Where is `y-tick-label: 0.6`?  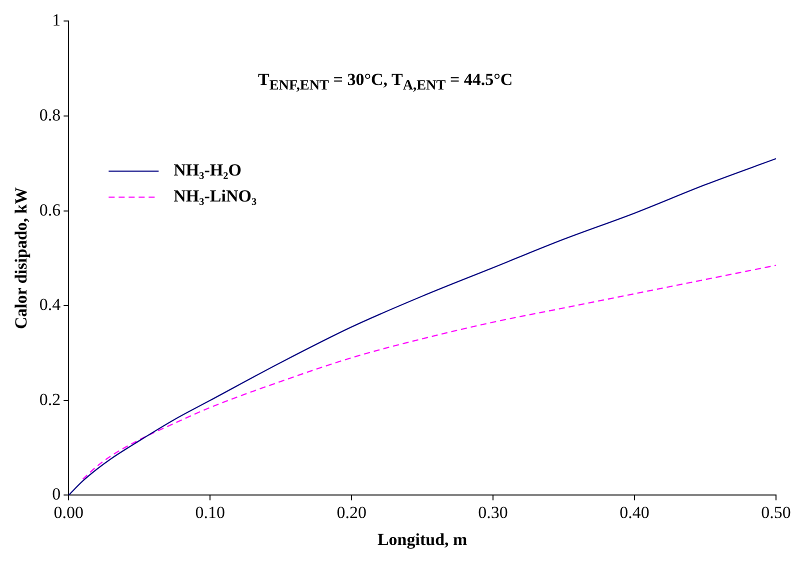 y-tick-label: 0.6 is located at coordinates (50, 210).